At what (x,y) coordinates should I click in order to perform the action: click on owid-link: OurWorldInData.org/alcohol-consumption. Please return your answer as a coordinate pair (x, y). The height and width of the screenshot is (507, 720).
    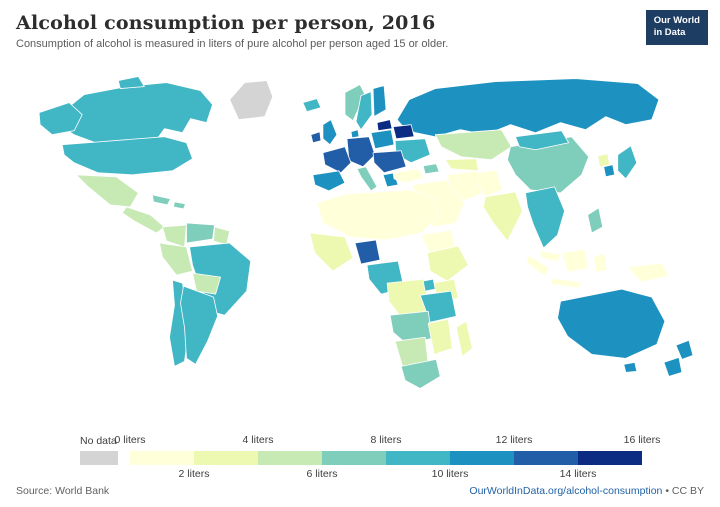
    Looking at the image, I should click on (566, 491).